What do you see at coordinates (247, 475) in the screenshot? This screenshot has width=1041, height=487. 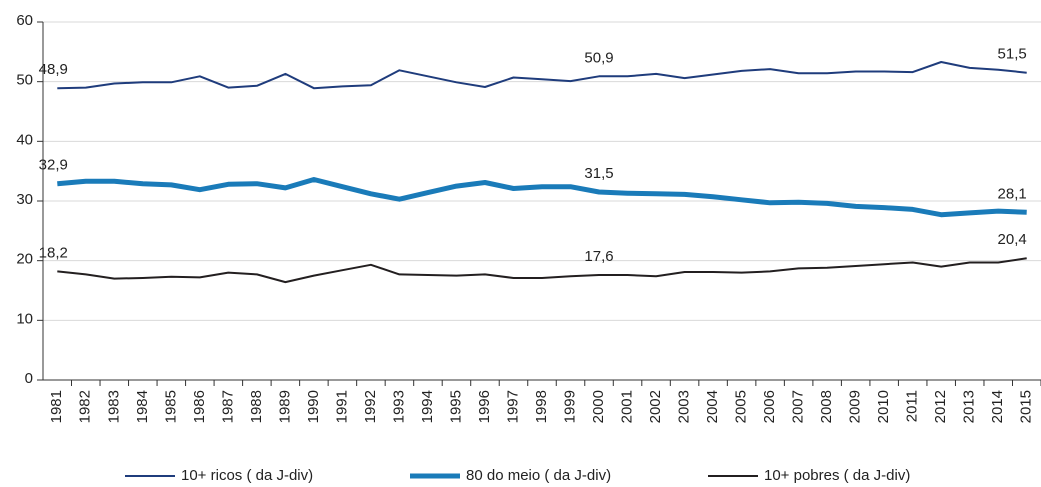 I see `legend-label: 10+ ricos ( da J-div)` at bounding box center [247, 475].